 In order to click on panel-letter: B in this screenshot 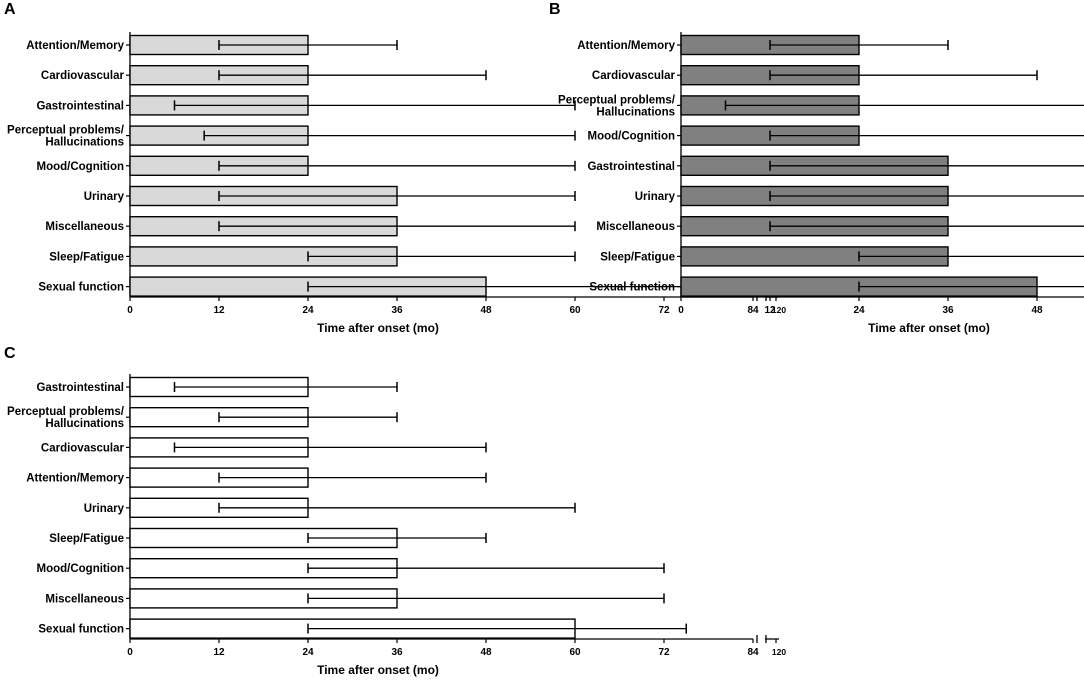, I will do `click(555, 9)`.